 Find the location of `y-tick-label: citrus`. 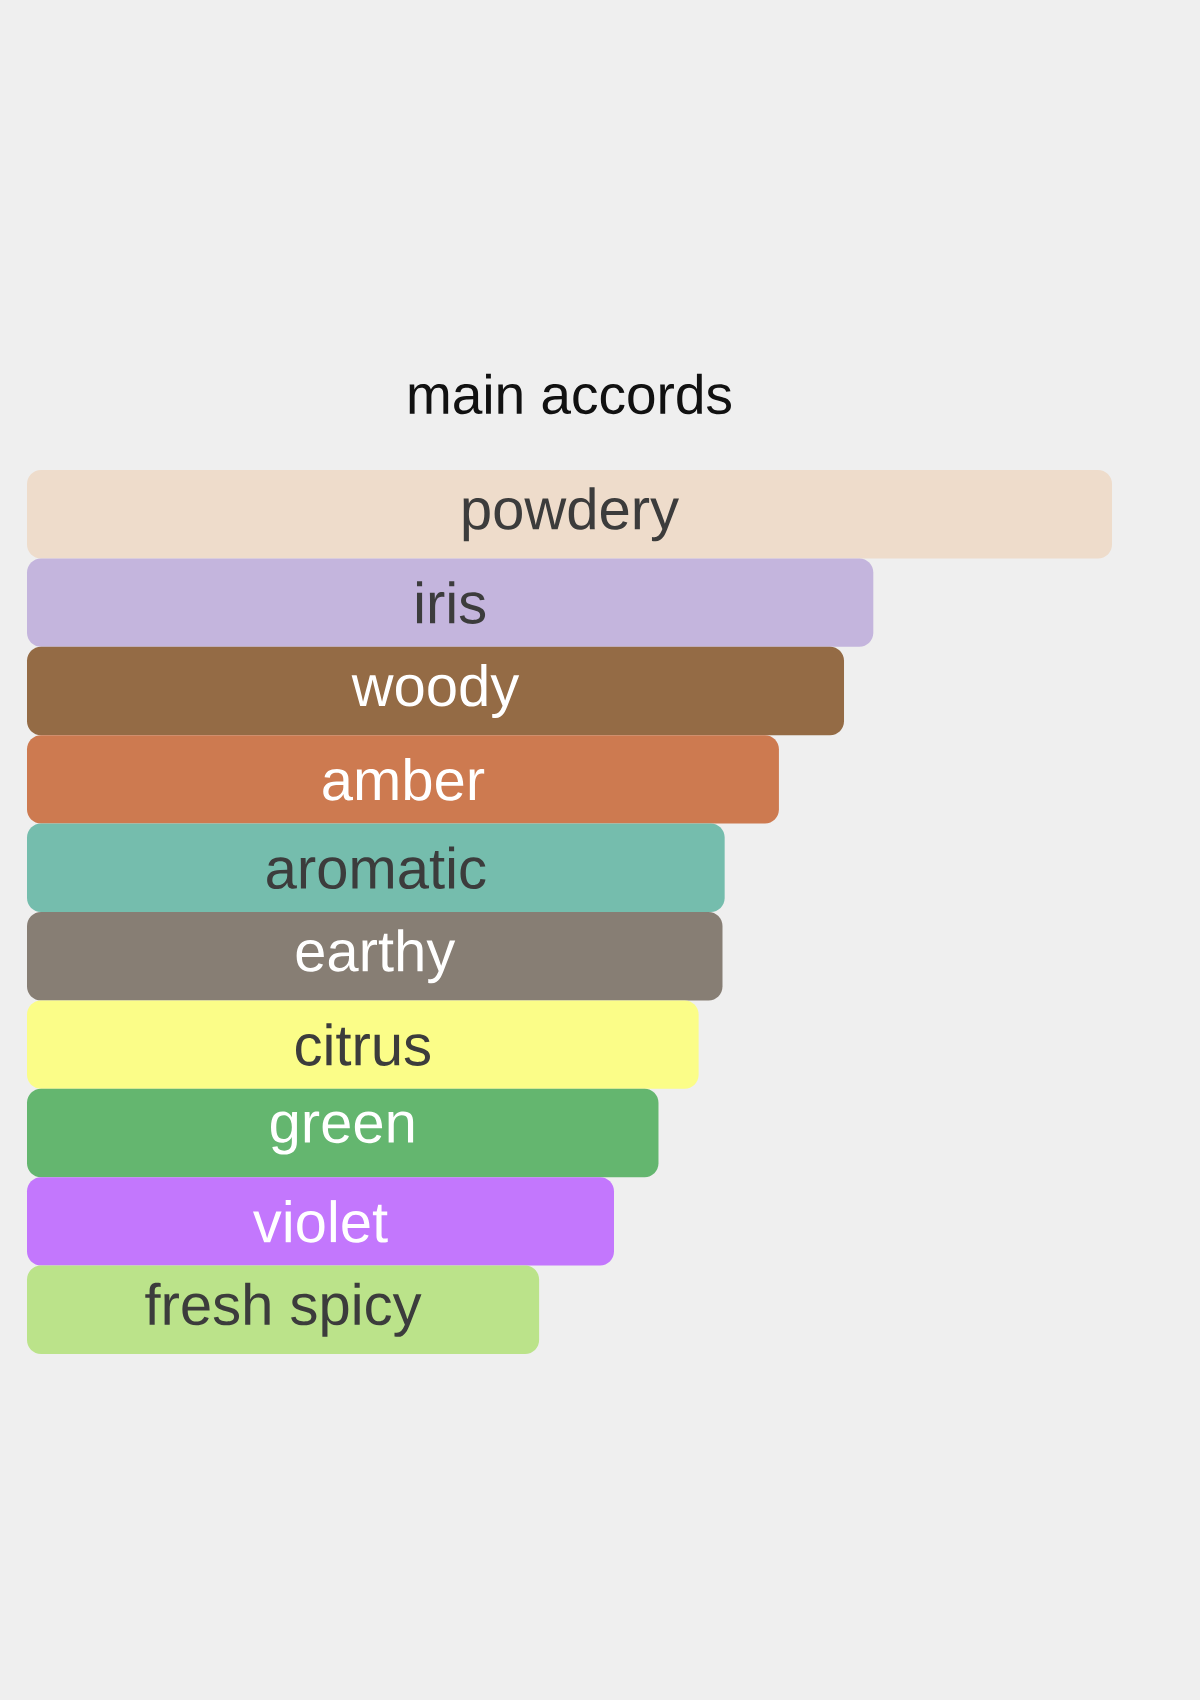

y-tick-label: citrus is located at coordinates (363, 1044).